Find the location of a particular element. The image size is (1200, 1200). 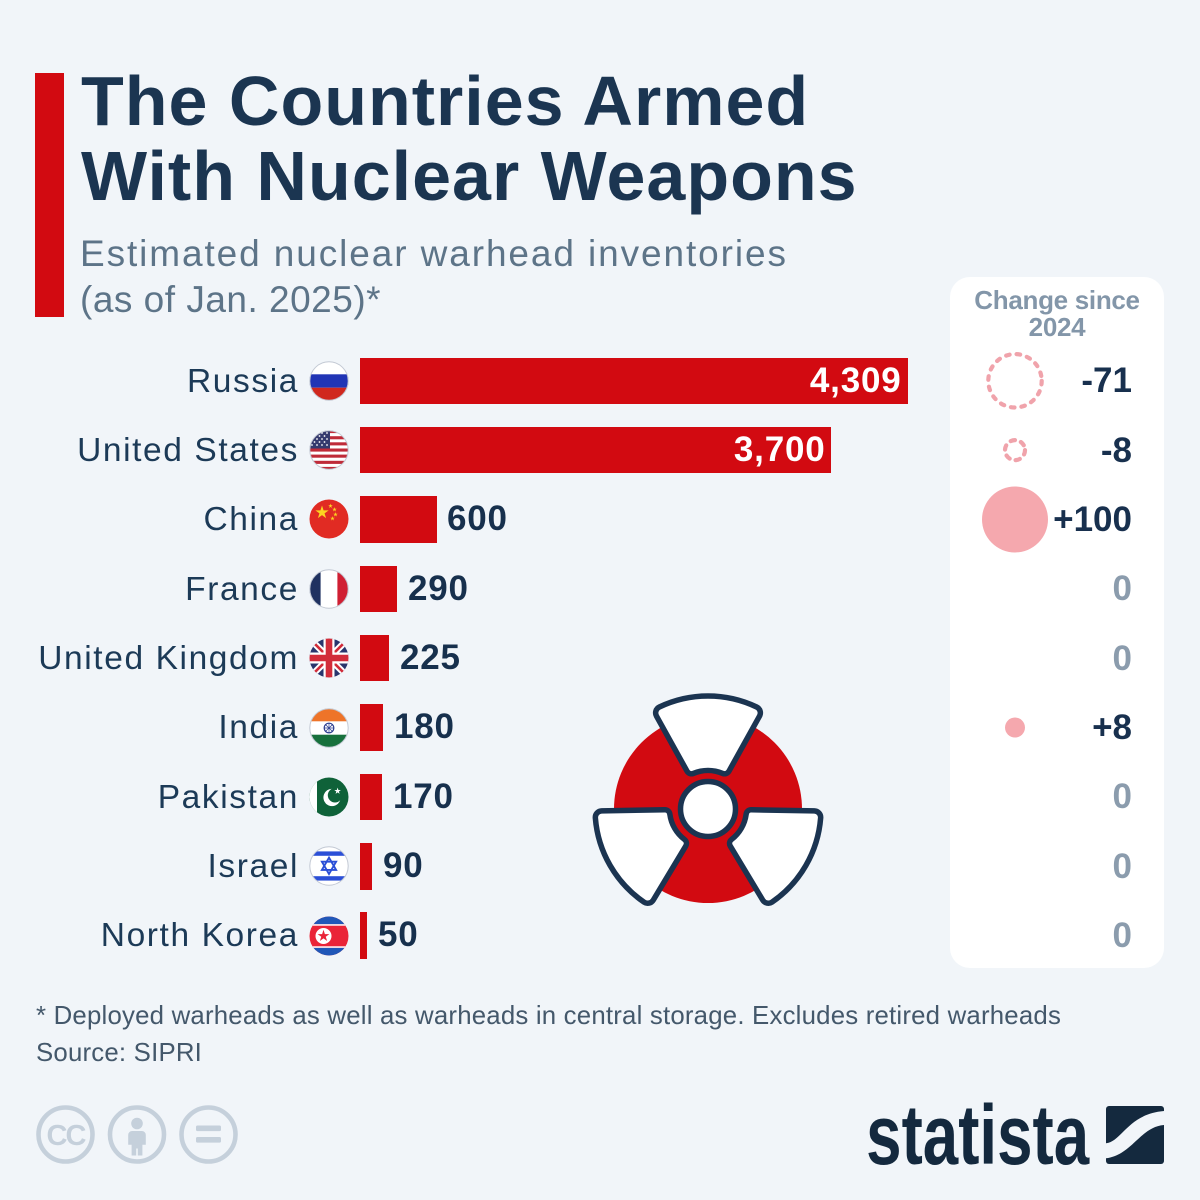

svg-text: CC is located at coordinates (67, 1136).